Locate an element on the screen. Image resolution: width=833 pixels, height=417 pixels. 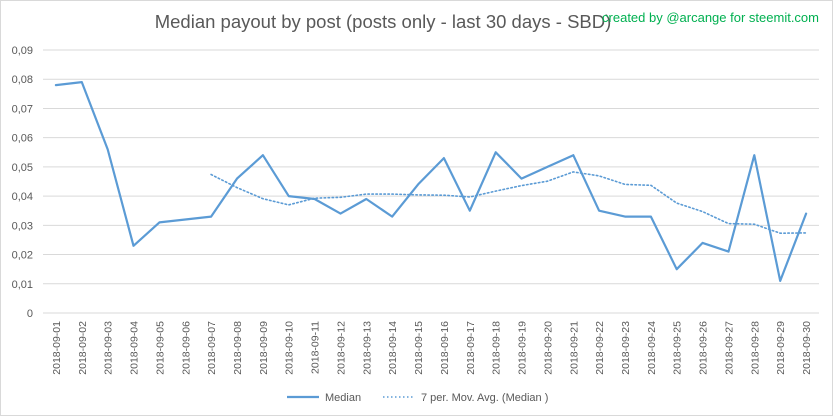
y-tick-label: 0 is located at coordinates (30, 314).